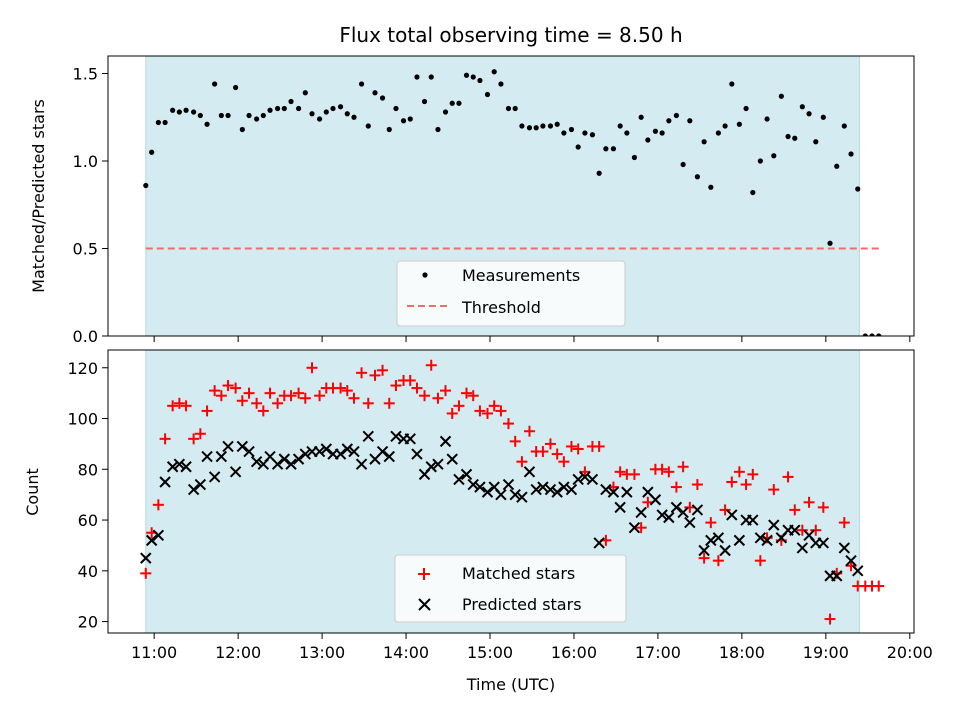  Describe the element at coordinates (406, 652) in the screenshot. I see `x-tick-label: 14:00` at that location.